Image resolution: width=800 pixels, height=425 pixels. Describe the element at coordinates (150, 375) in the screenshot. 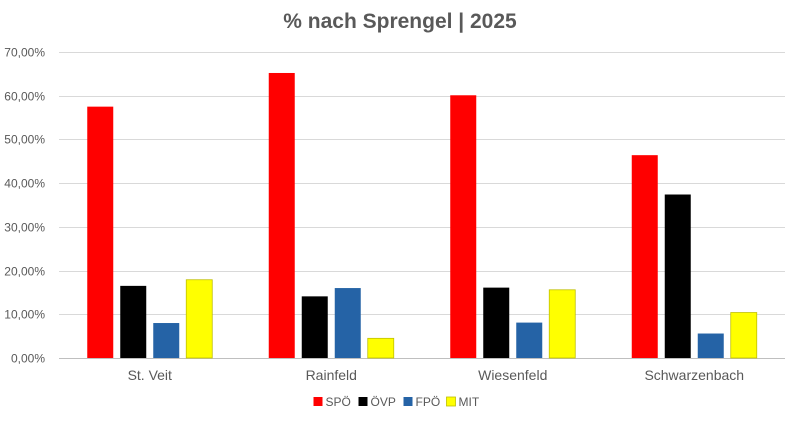

I see `x-tick-label: St. Veit` at that location.